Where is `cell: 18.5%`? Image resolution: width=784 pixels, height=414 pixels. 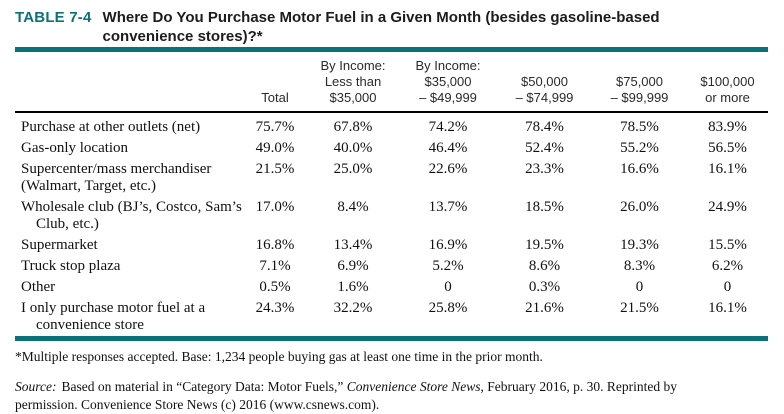 cell: 18.5% is located at coordinates (544, 207).